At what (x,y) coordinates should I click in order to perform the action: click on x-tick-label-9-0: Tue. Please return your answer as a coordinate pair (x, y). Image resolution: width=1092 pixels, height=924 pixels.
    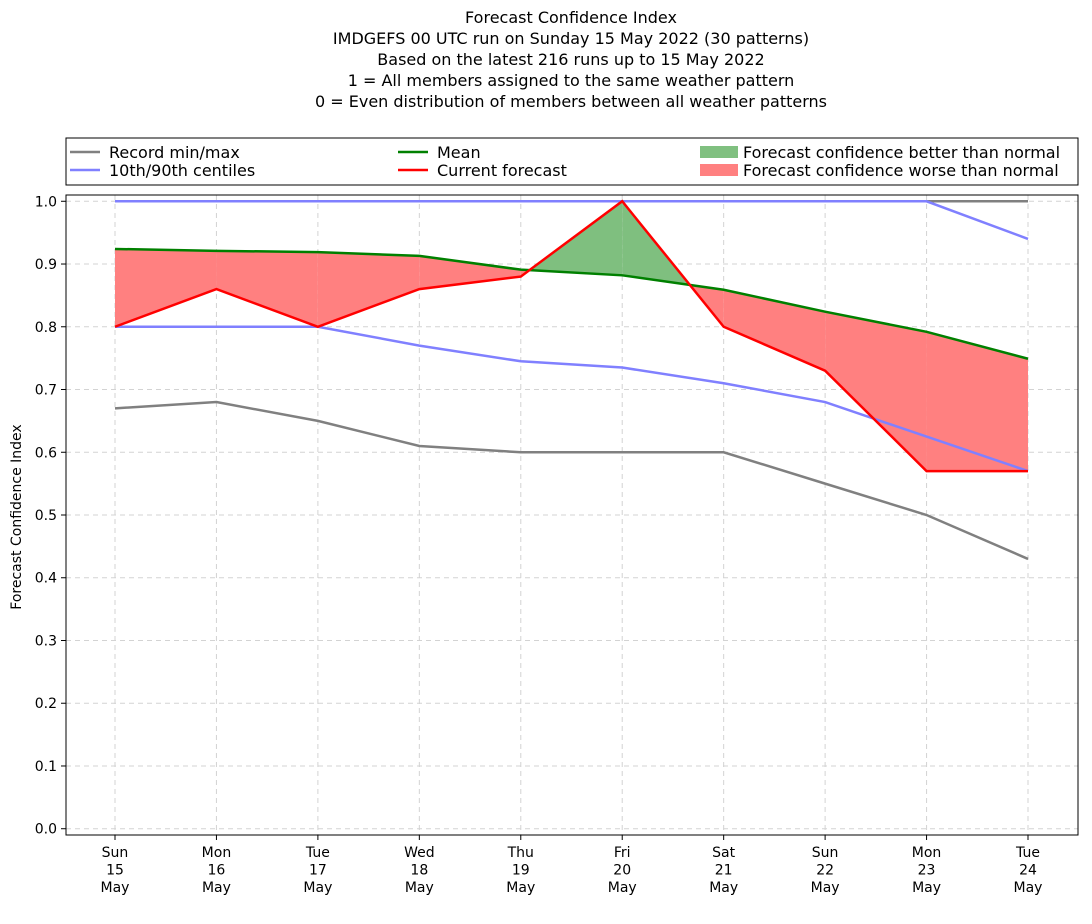
    Looking at the image, I should click on (1027, 853).